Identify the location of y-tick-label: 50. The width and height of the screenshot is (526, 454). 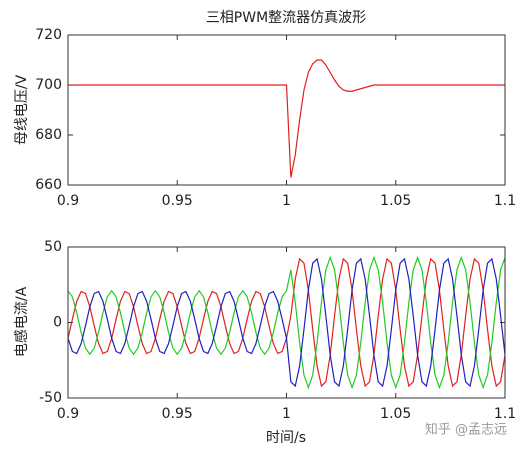
(53, 247).